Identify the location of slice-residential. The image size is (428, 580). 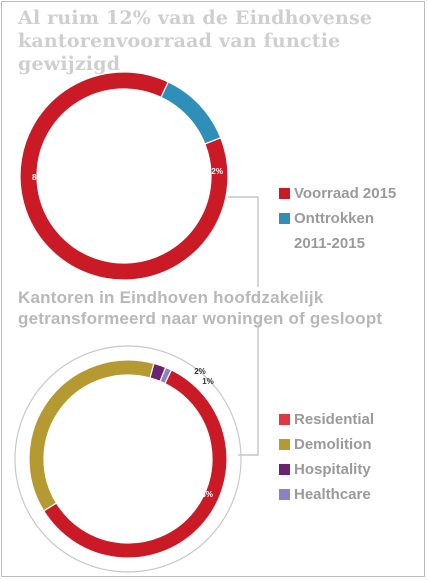
(135, 464).